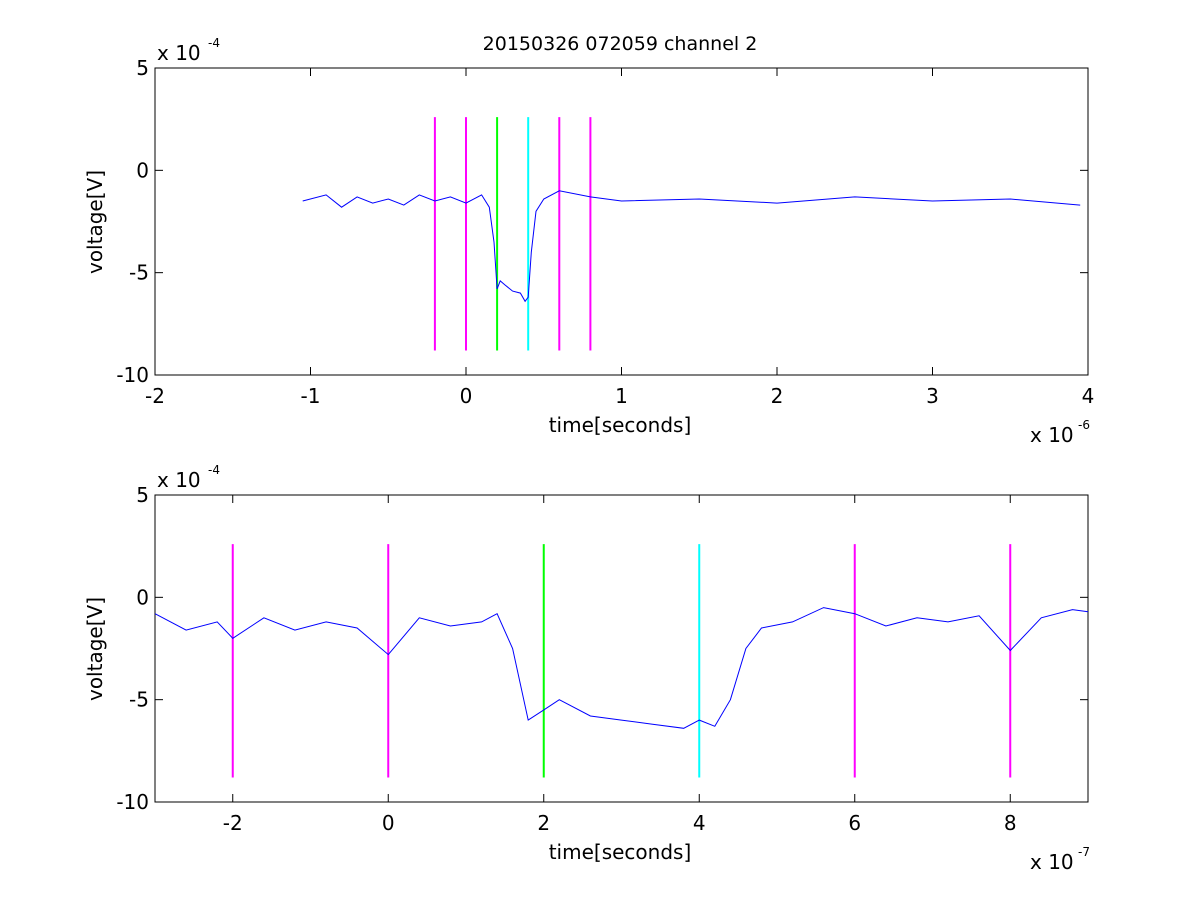 The width and height of the screenshot is (1200, 900). What do you see at coordinates (620, 44) in the screenshot?
I see `figure-title: 20150326 072059 channel 2` at bounding box center [620, 44].